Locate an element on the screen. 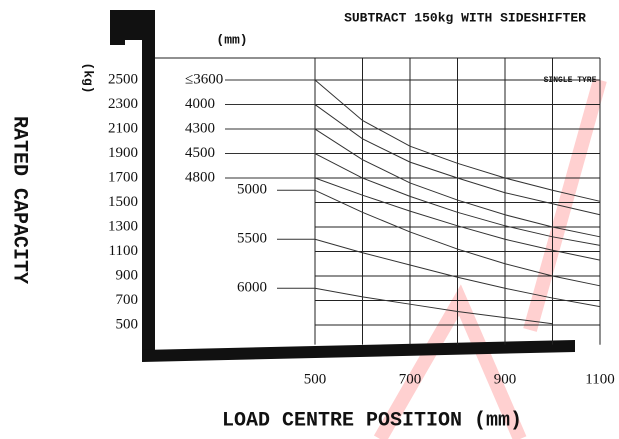 The width and height of the screenshot is (619, 439). y-tick-label: 1300 is located at coordinates (123, 226).